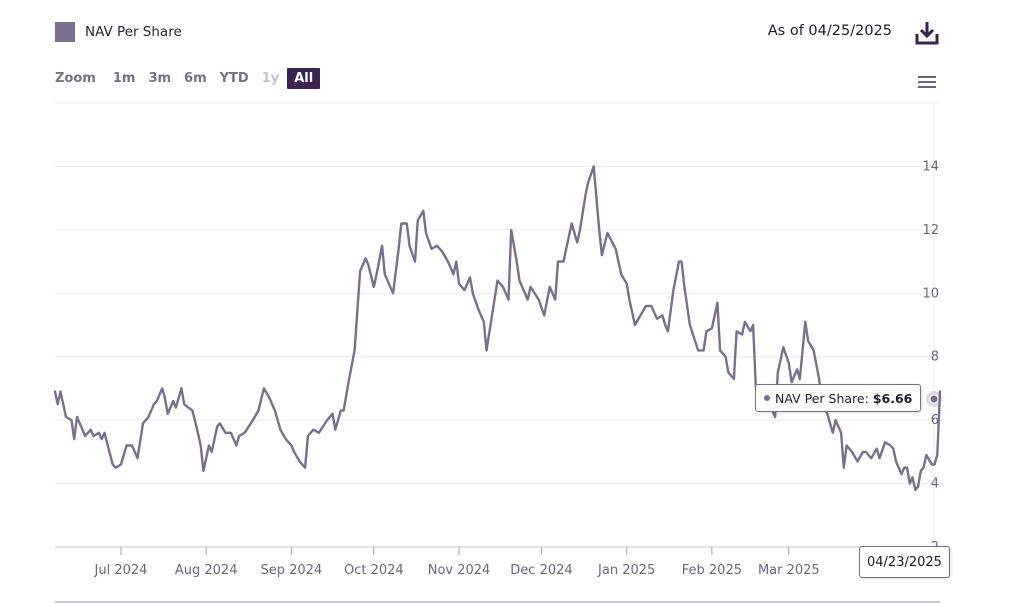 This screenshot has width=1019, height=604. Describe the element at coordinates (374, 570) in the screenshot. I see `x-tick-label: Oct 2024` at that location.